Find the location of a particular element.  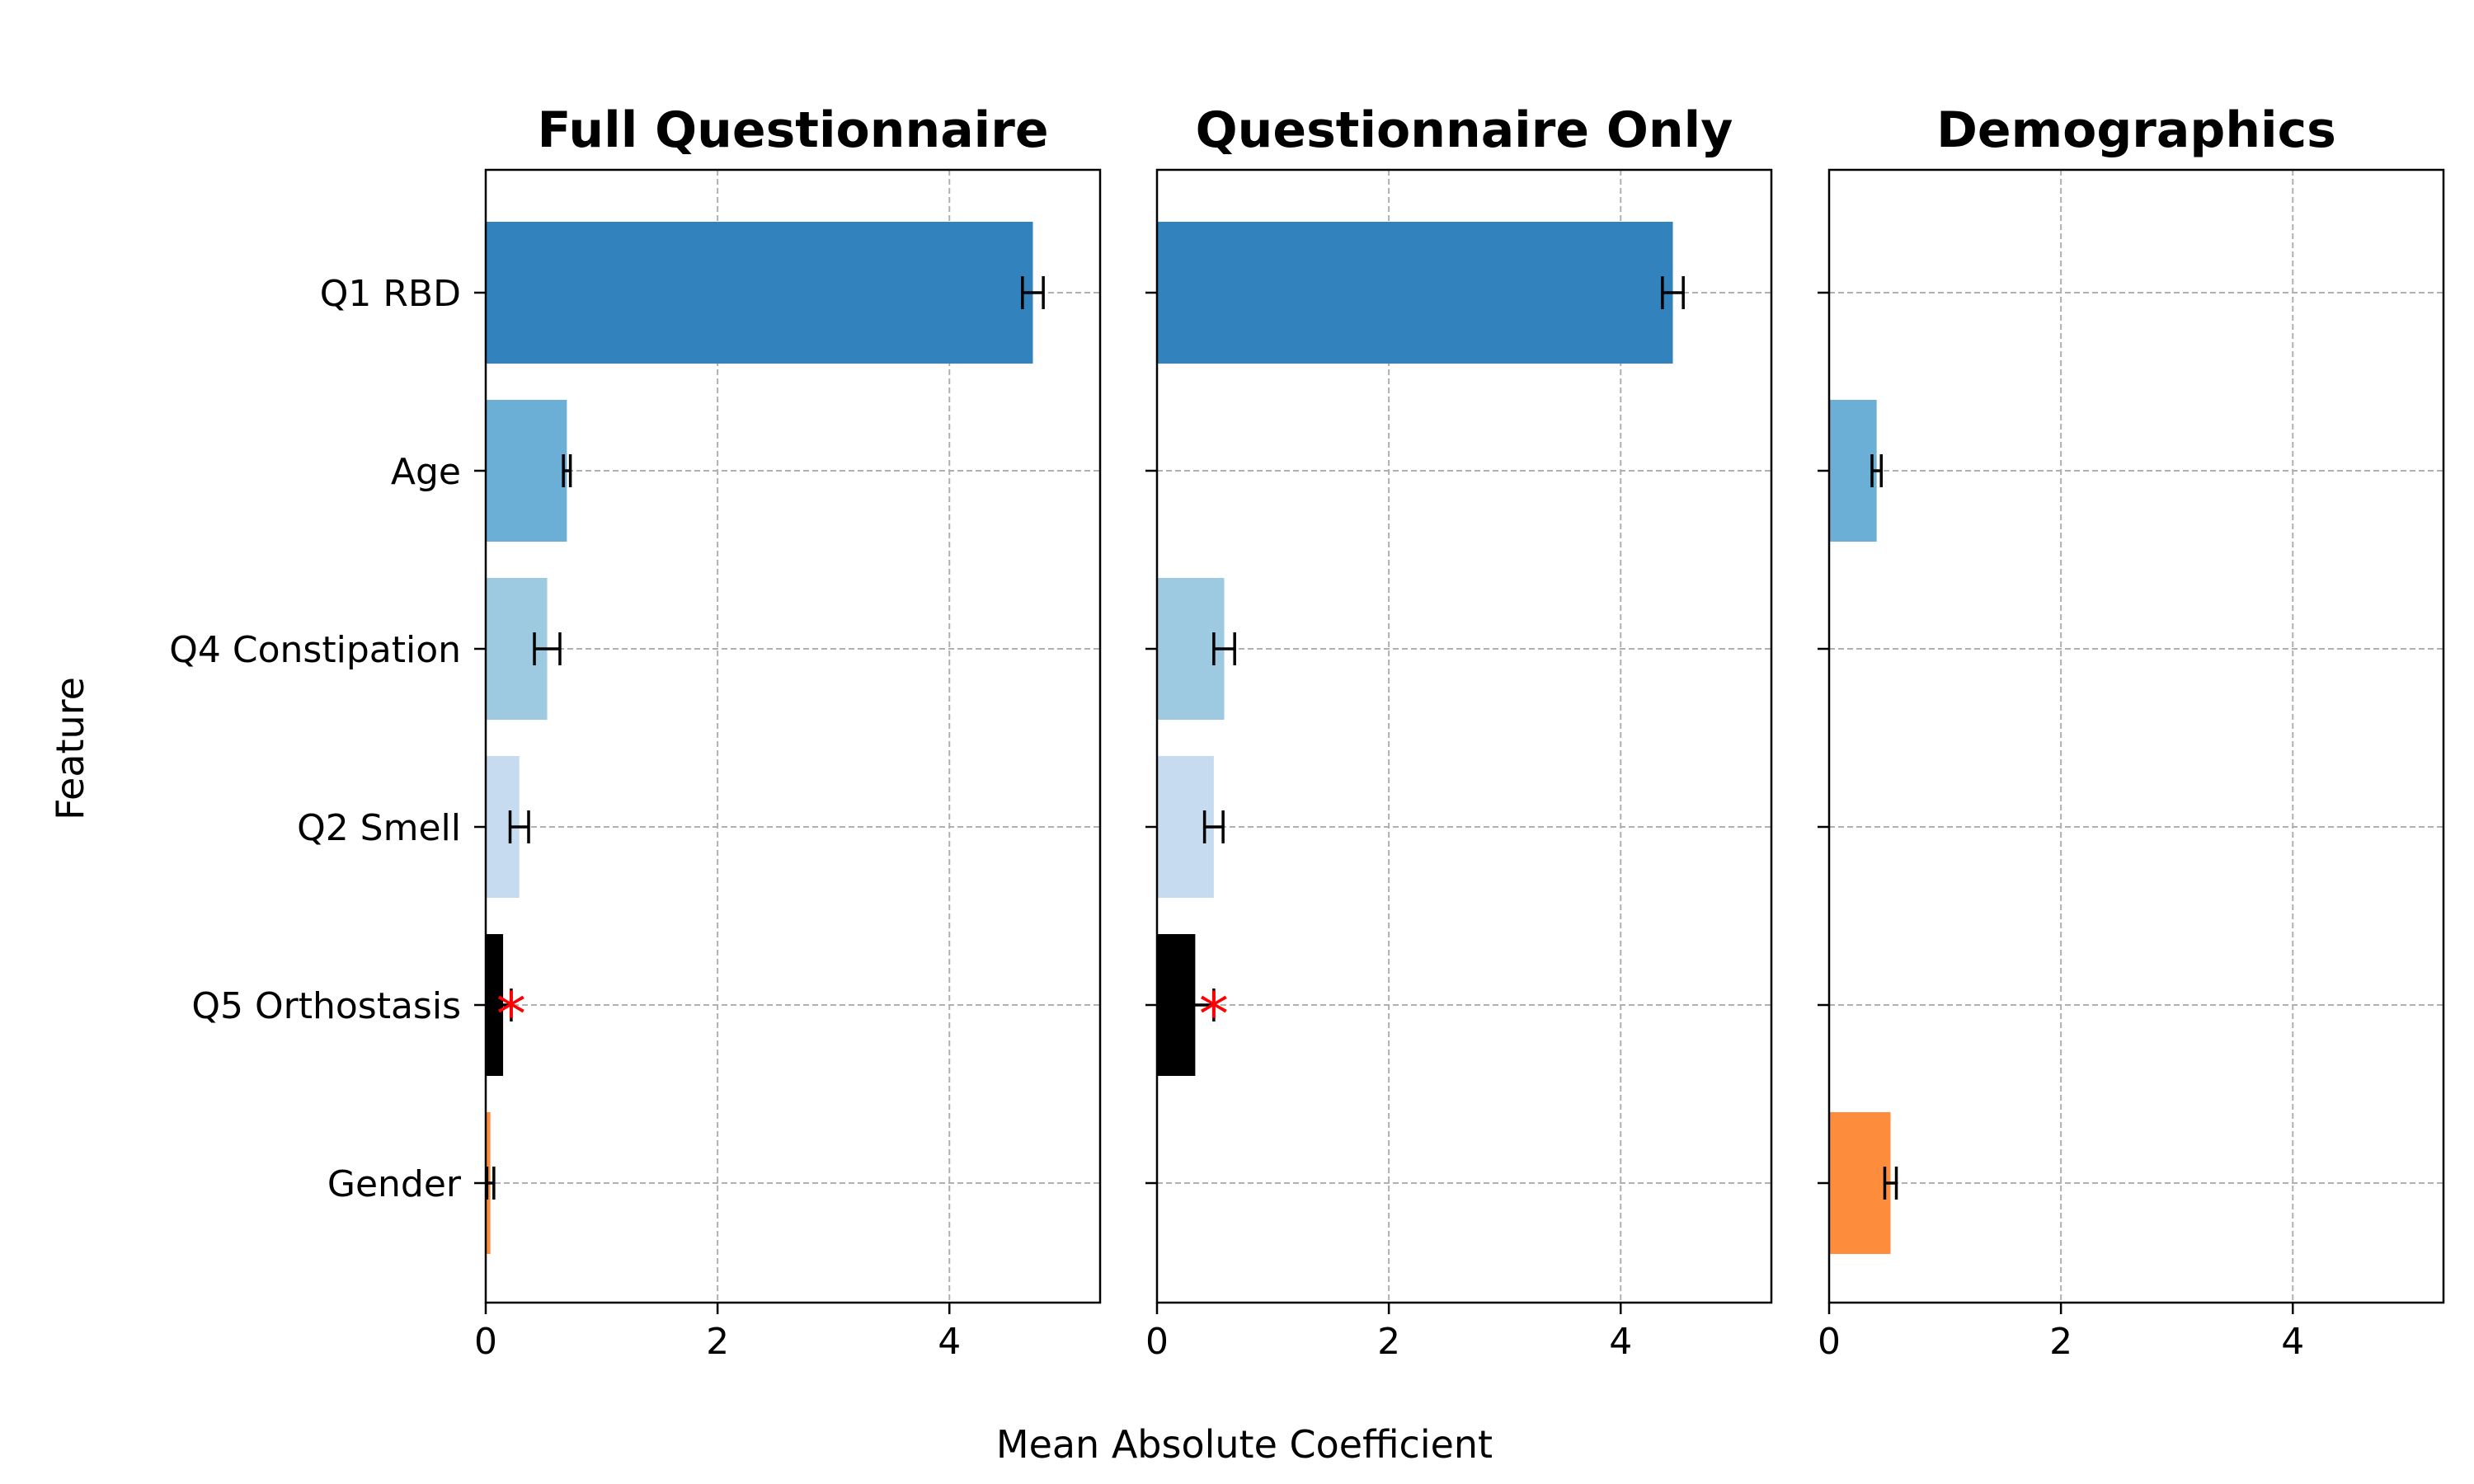

y-tick-label: Gender is located at coordinates (394, 1184).